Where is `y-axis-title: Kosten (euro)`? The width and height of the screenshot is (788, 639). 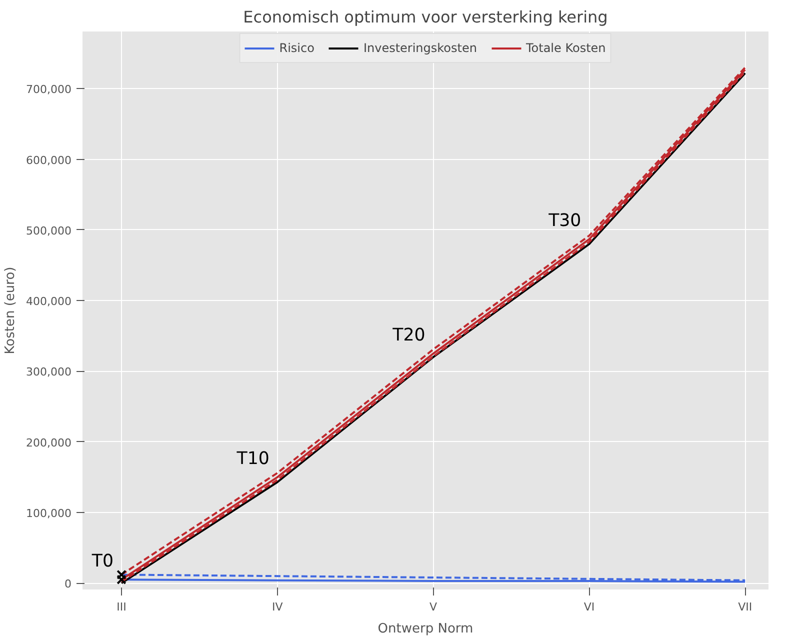
y-axis-title: Kosten (euro) is located at coordinates (10, 310).